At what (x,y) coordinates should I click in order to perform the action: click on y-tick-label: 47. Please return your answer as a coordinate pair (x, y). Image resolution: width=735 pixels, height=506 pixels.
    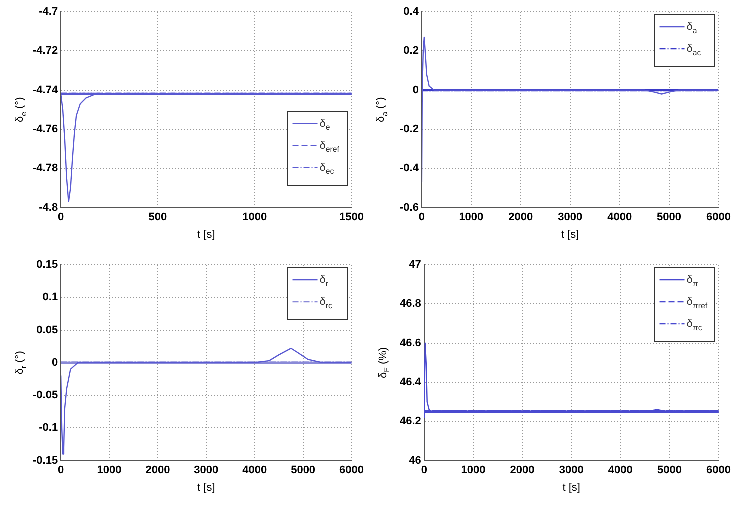
    Looking at the image, I should click on (415, 265).